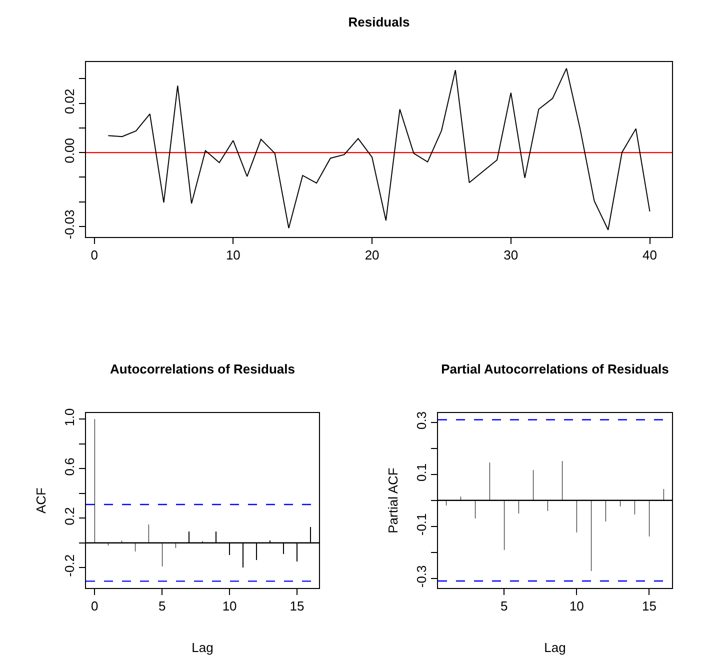  Describe the element at coordinates (69, 565) in the screenshot. I see `y-tick-label: -0.2` at that location.